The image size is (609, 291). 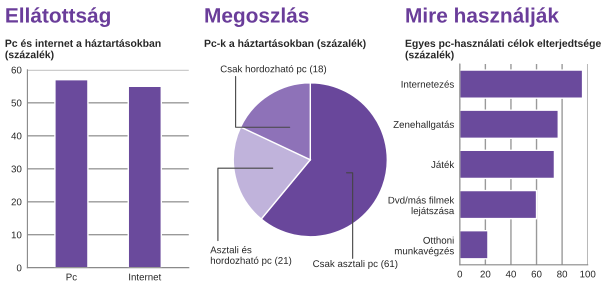 I want to click on y-tick-label: Zenehallgatás, so click(x=423, y=125).